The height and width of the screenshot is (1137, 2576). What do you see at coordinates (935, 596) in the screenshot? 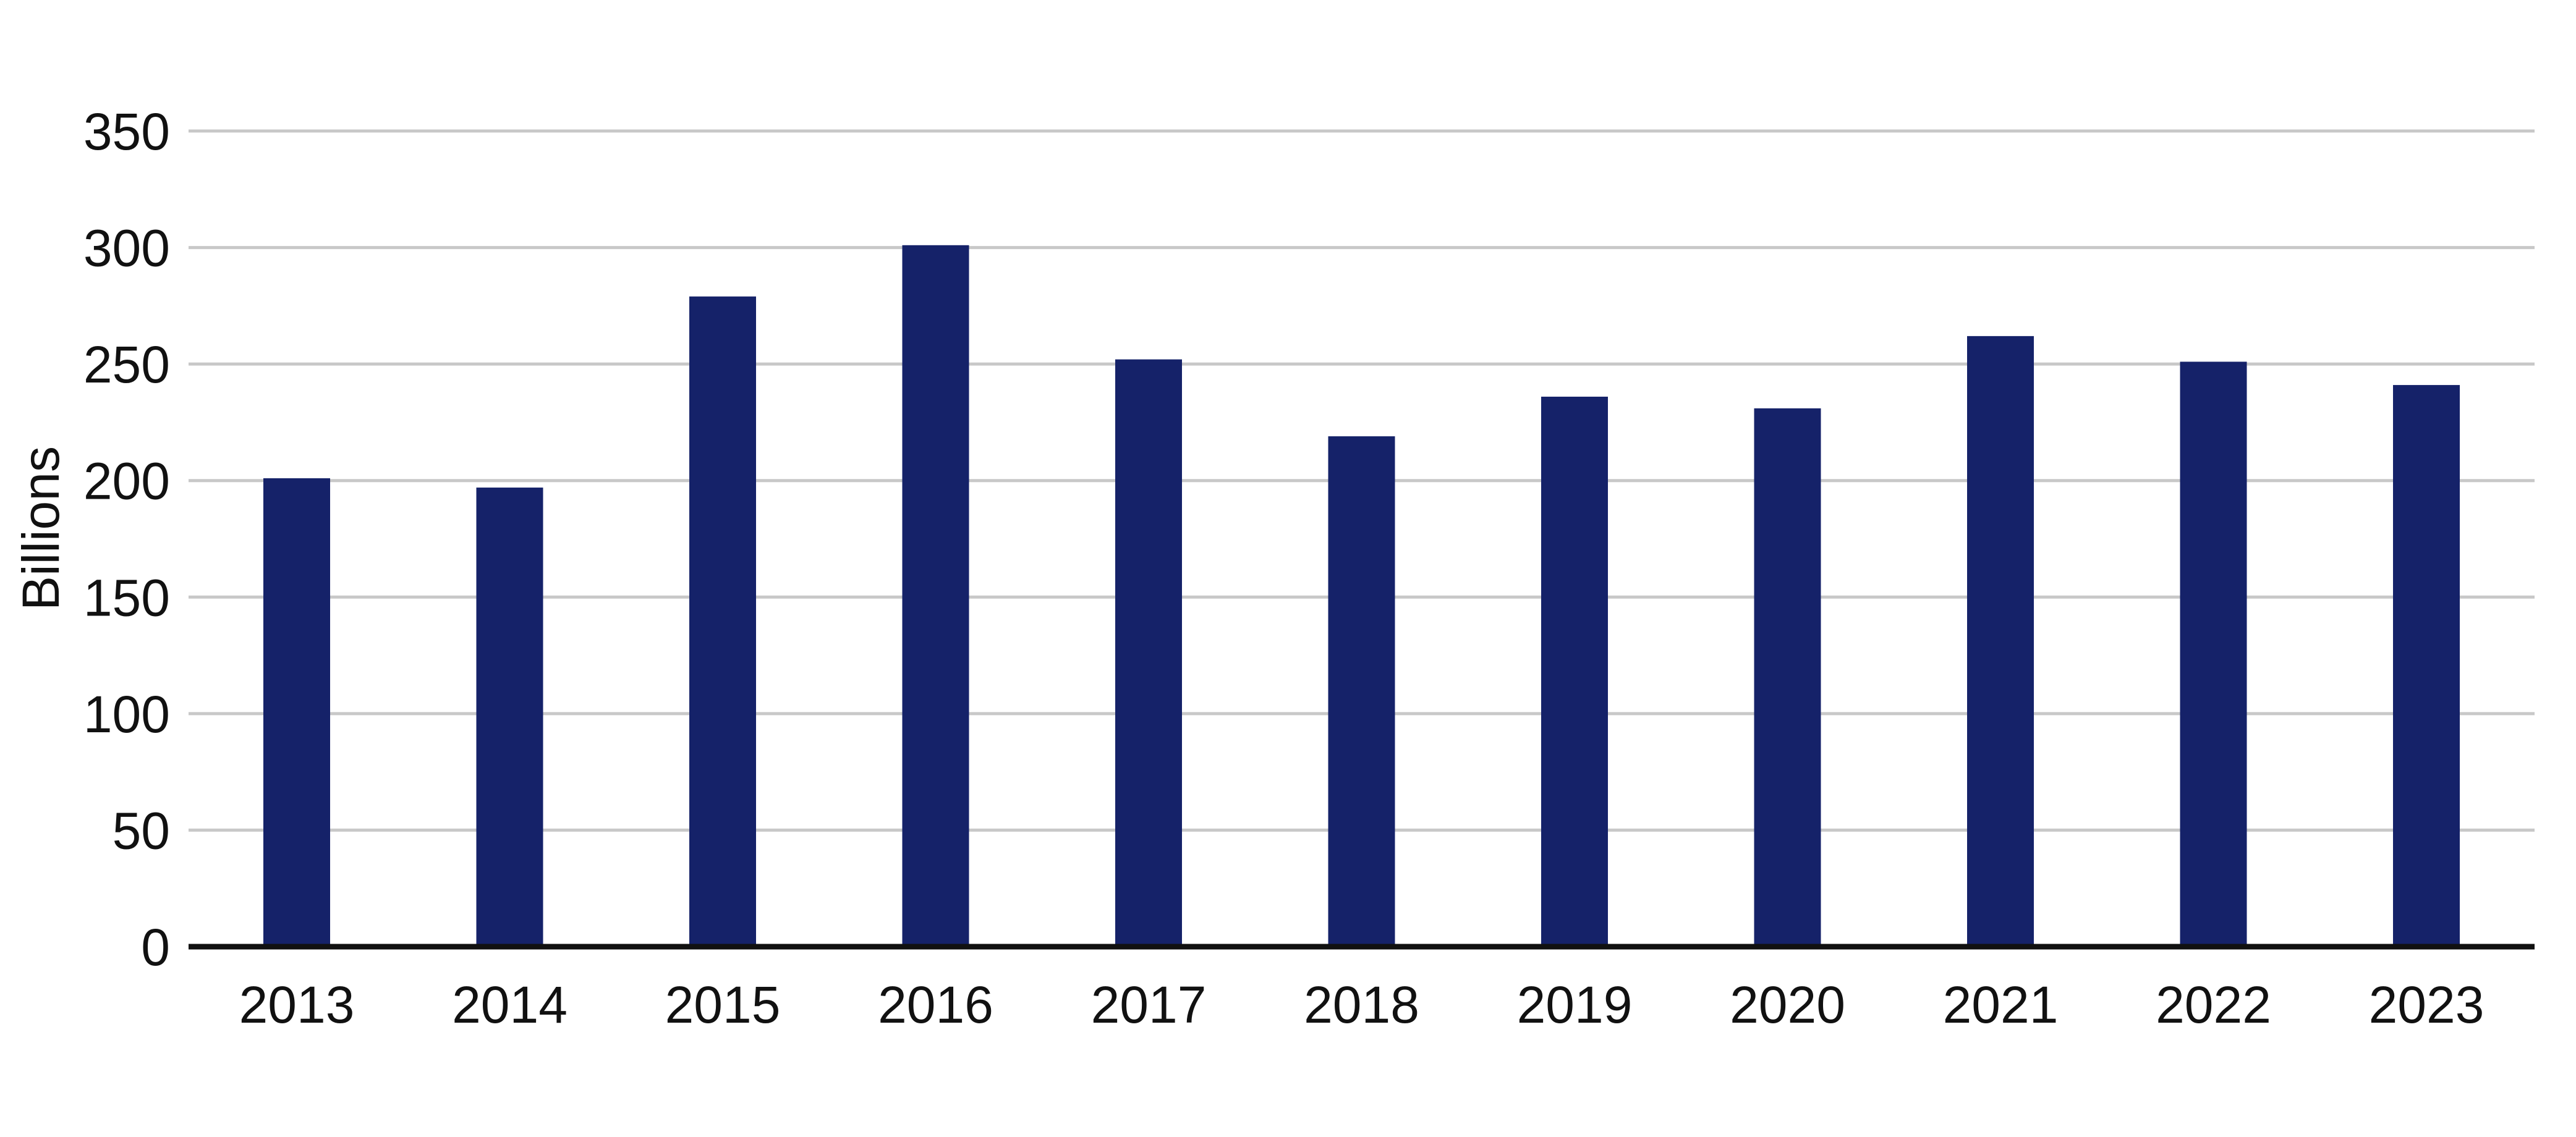
I see `bar-2016` at bounding box center [935, 596].